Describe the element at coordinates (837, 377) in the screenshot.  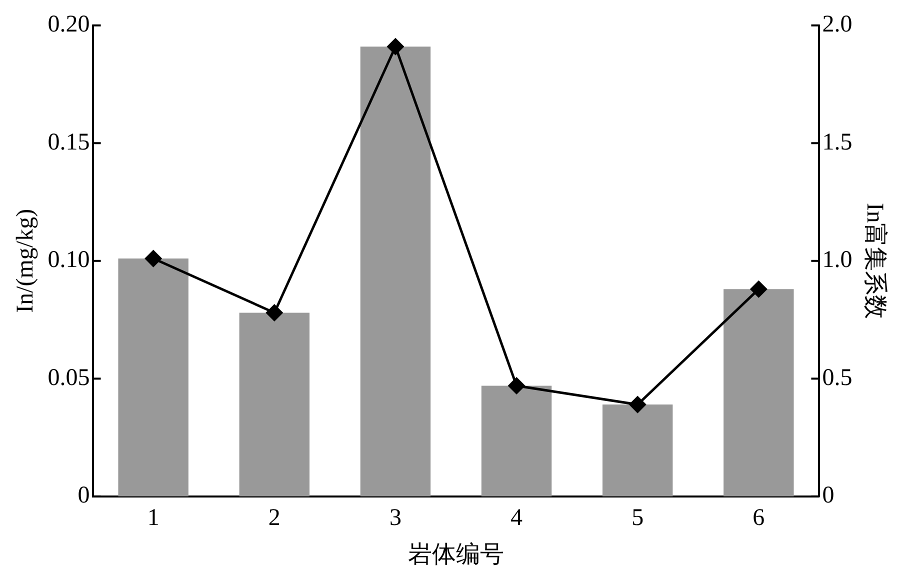
I see `y2-tick-label: 0.5` at that location.